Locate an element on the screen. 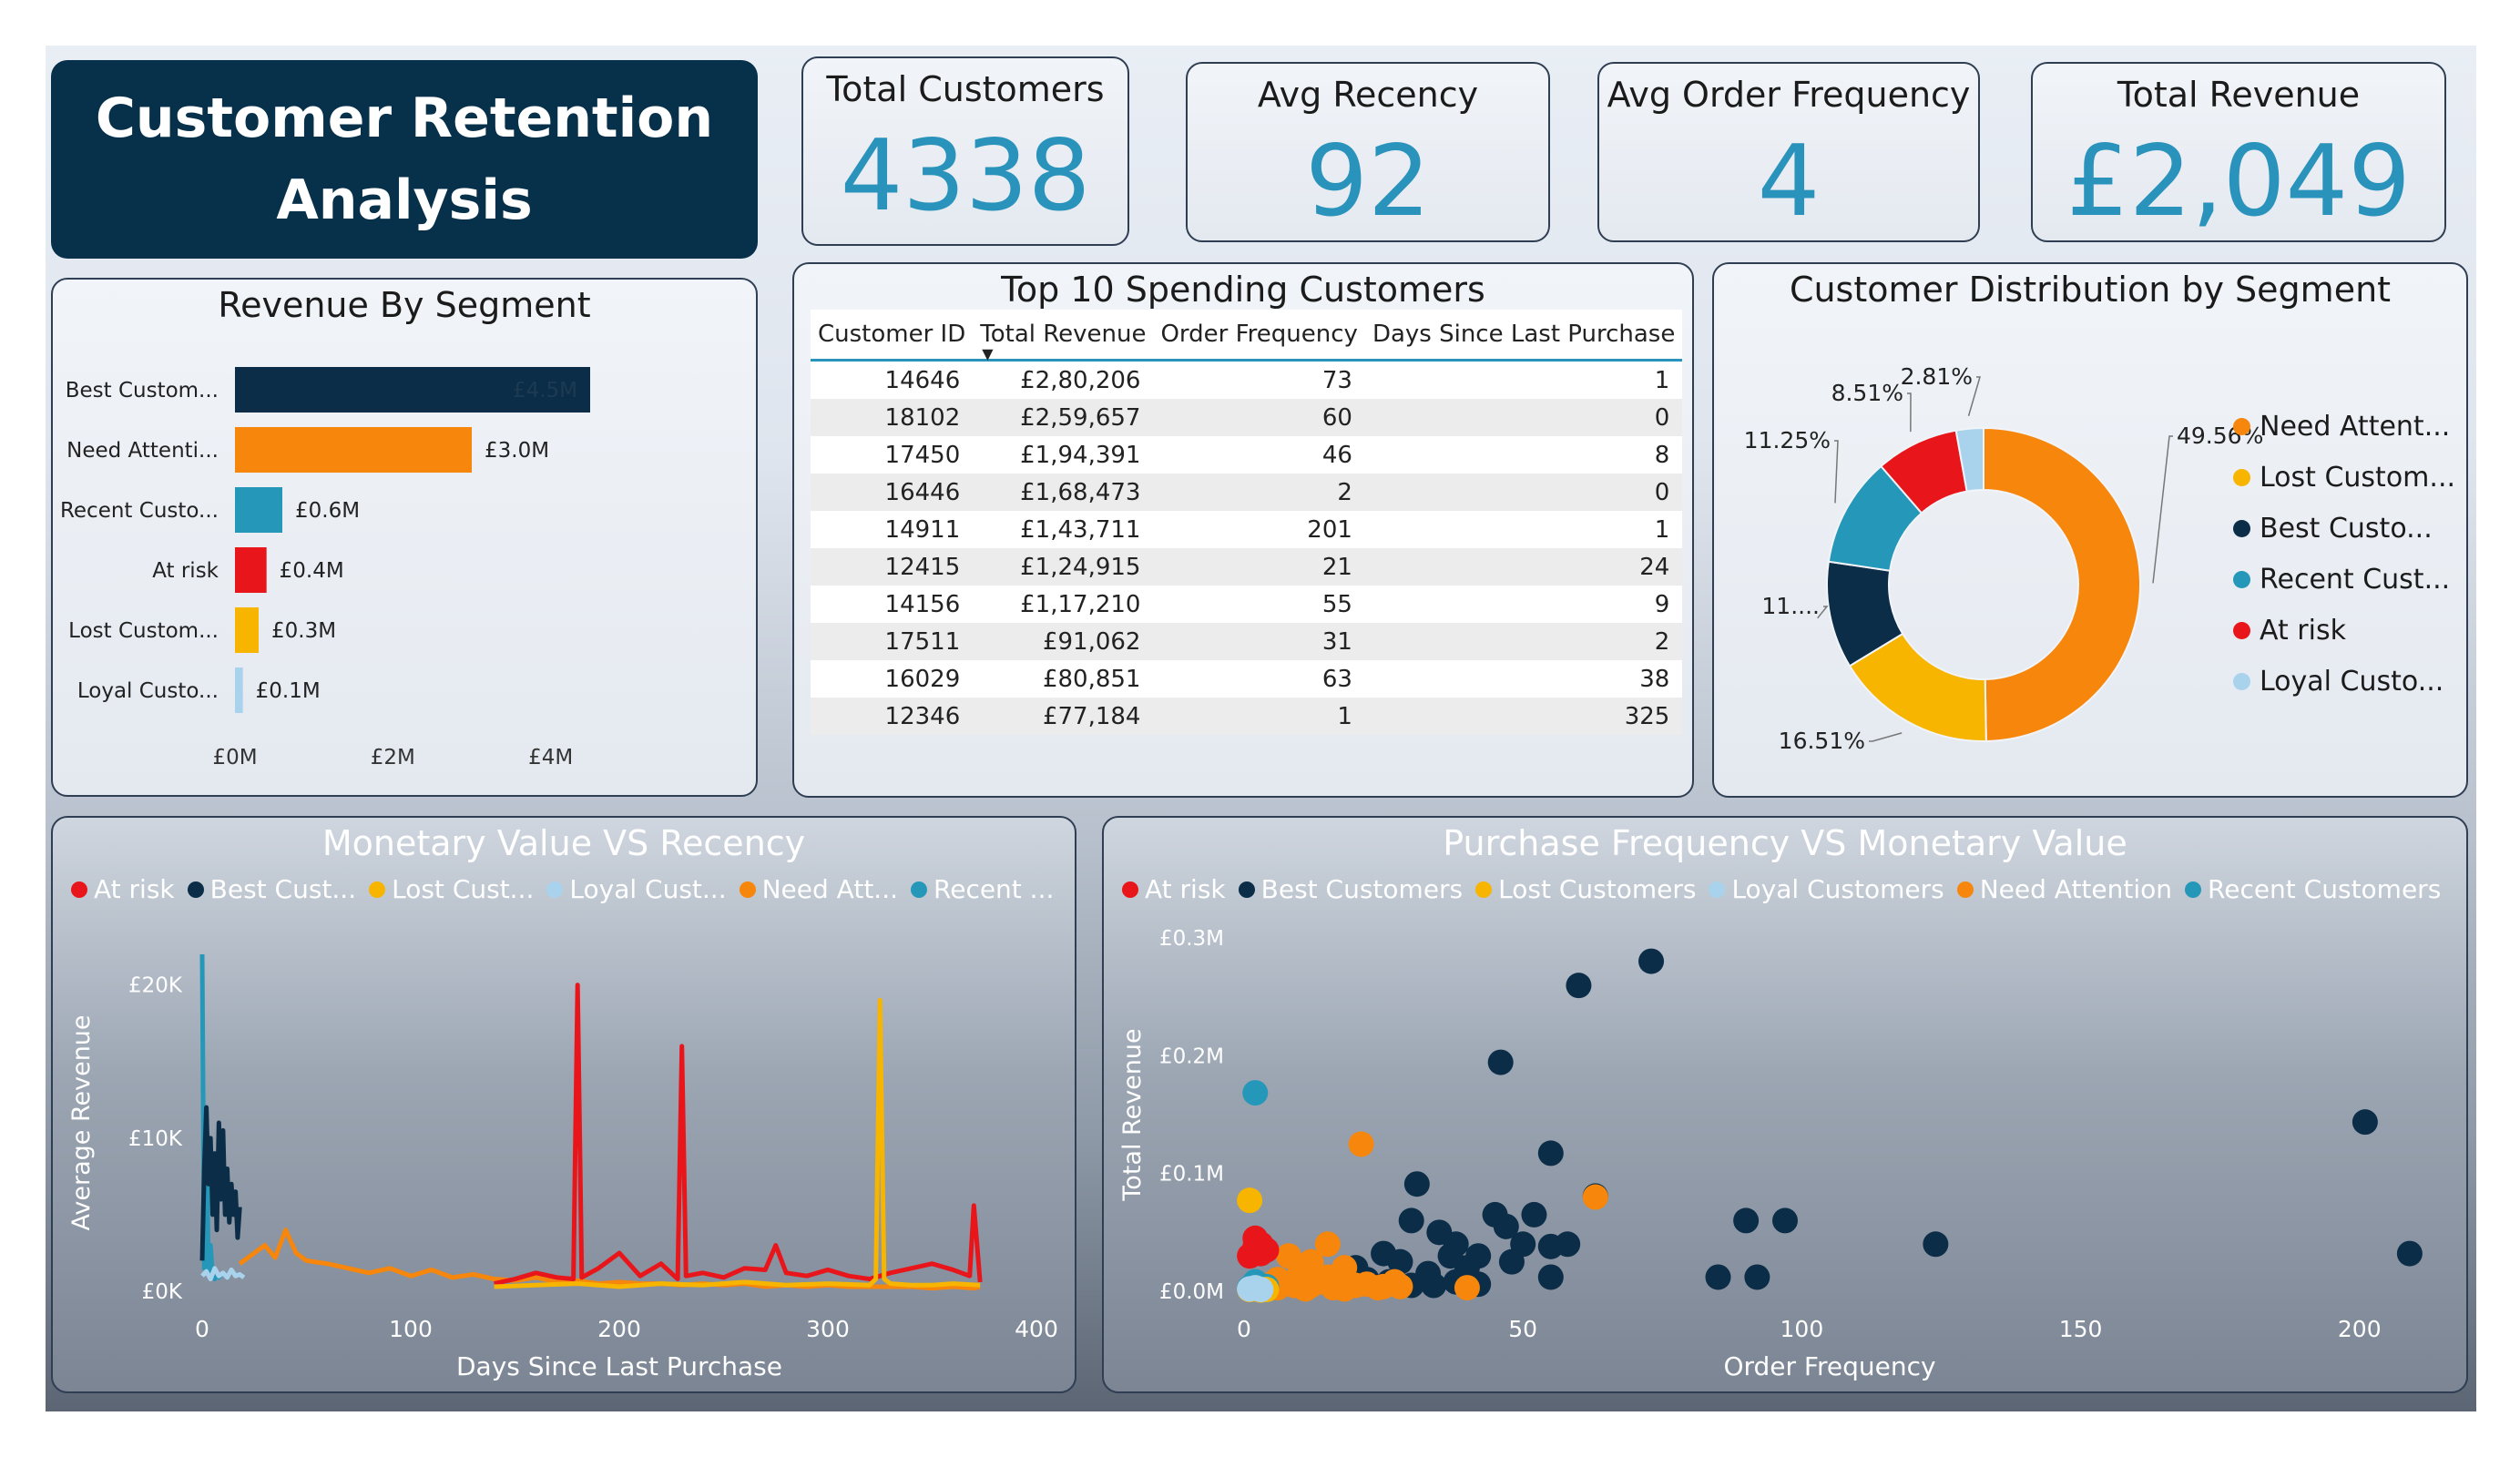 This screenshot has width=2520, height=1457. table-row: 16446 £1,68,473 2 0 is located at coordinates (1247, 493).